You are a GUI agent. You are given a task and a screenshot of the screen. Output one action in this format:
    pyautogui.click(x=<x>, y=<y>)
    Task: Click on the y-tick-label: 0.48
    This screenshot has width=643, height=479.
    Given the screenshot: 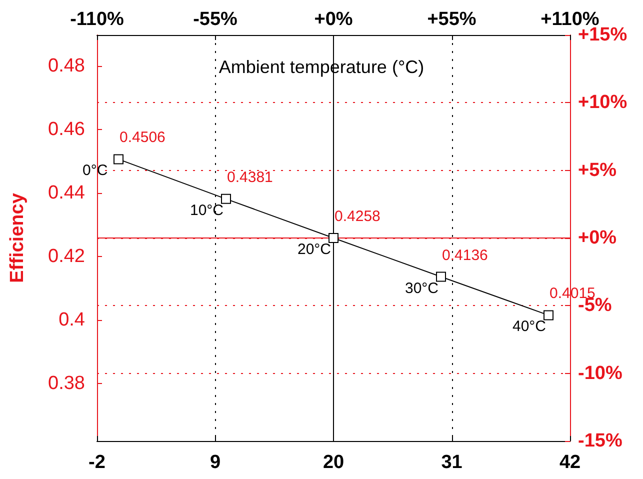 What is the action you would take?
    pyautogui.click(x=66, y=65)
    